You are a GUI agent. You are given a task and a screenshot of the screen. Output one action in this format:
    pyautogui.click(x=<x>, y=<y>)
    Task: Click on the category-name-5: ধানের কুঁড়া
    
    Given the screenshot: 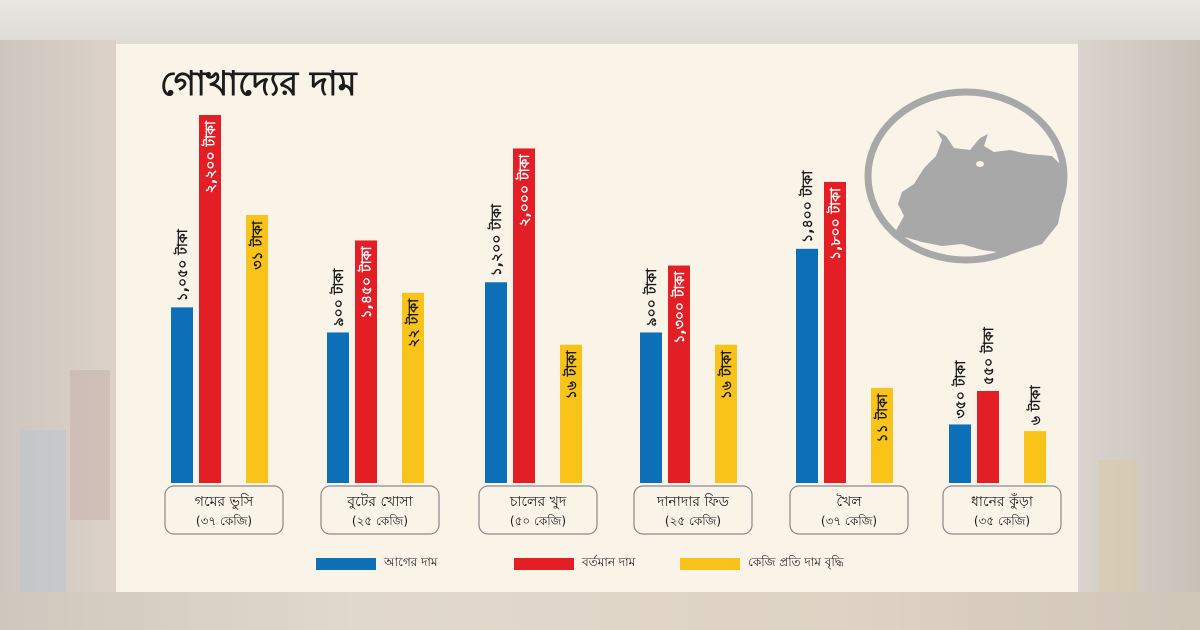 What is the action you would take?
    pyautogui.click(x=1002, y=501)
    